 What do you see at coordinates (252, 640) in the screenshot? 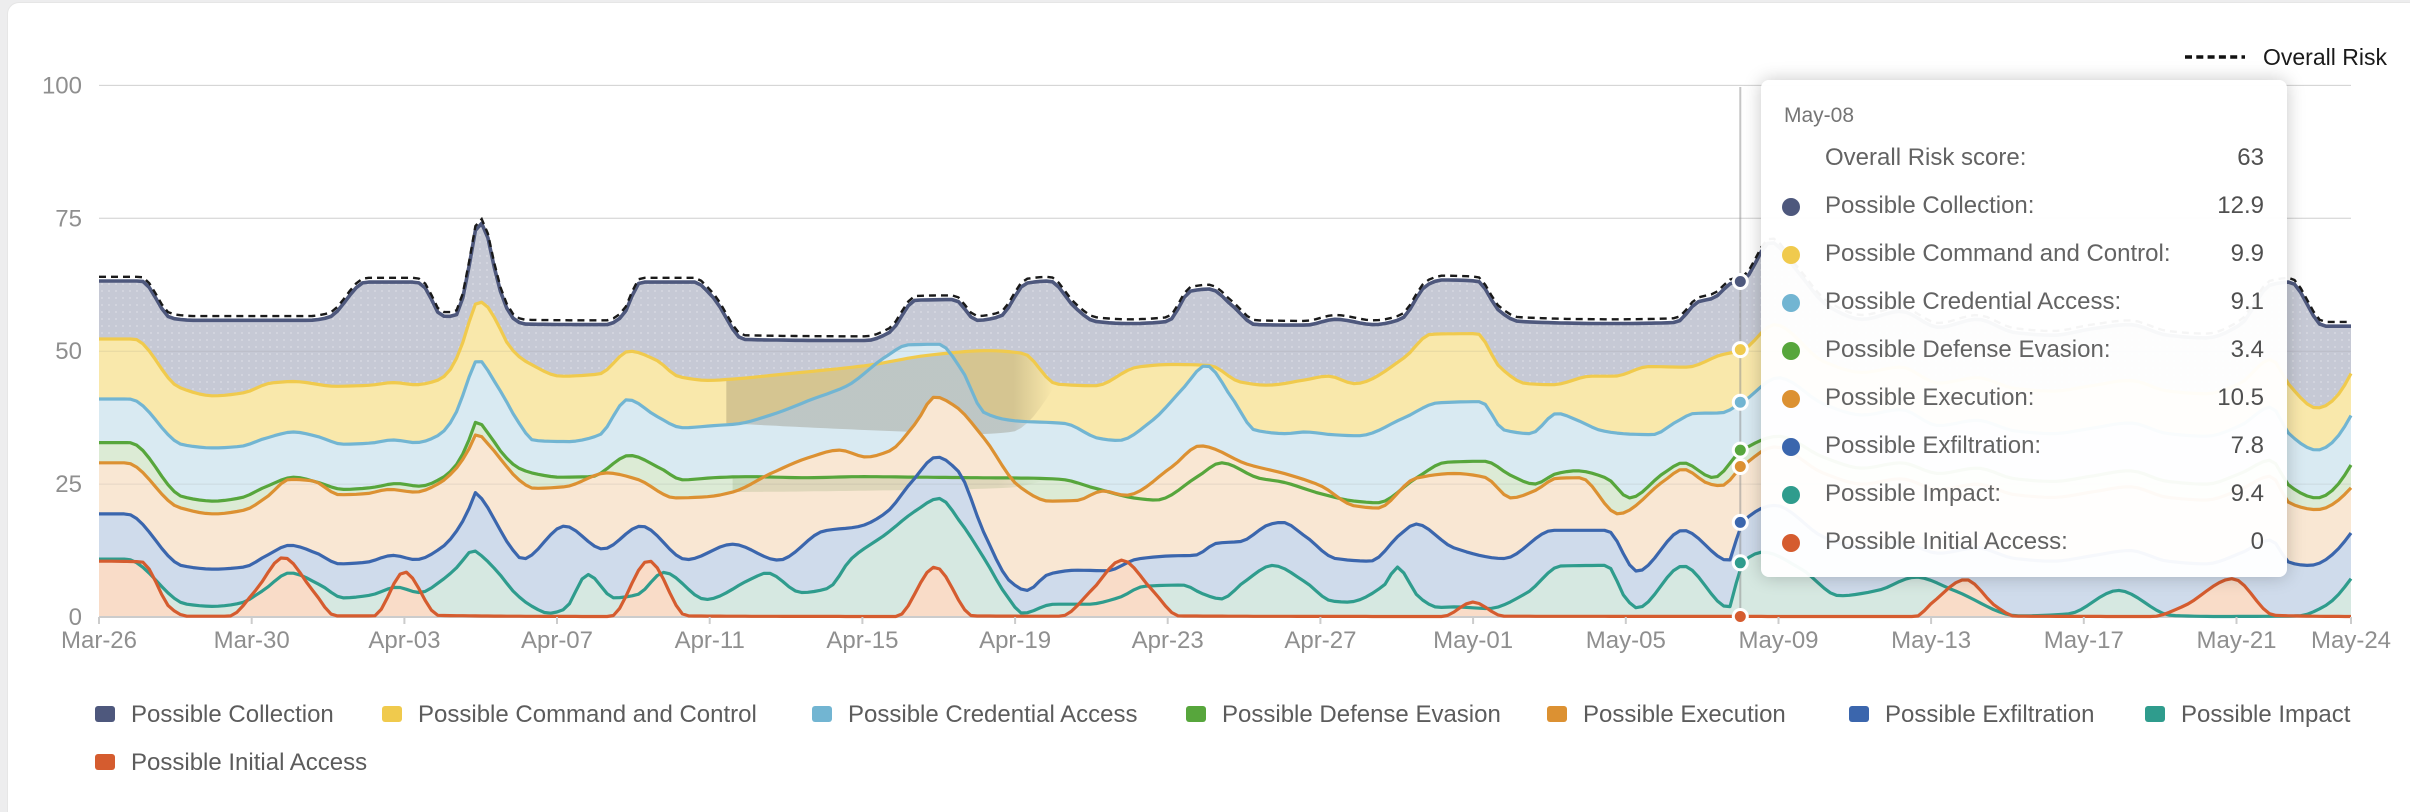
I see `svg-text: Mar-30` at bounding box center [252, 640].